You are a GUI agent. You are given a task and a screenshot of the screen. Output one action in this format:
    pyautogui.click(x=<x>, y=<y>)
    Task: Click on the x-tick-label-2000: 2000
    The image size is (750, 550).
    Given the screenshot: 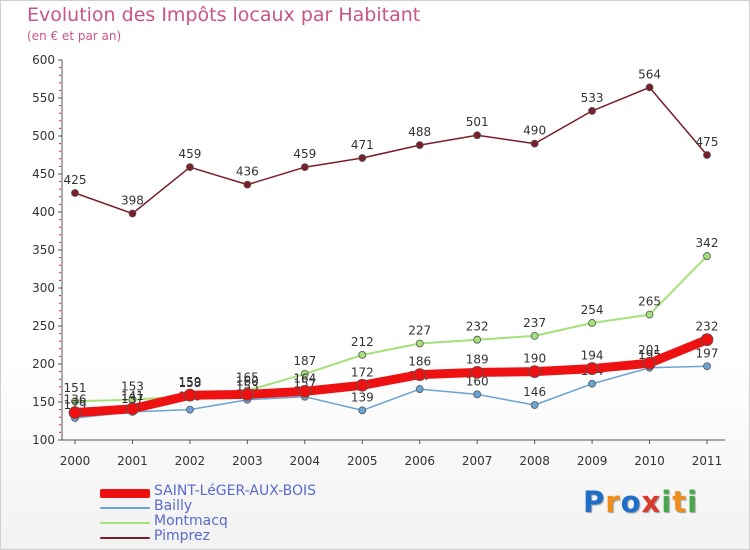 What is the action you would take?
    pyautogui.click(x=75, y=461)
    